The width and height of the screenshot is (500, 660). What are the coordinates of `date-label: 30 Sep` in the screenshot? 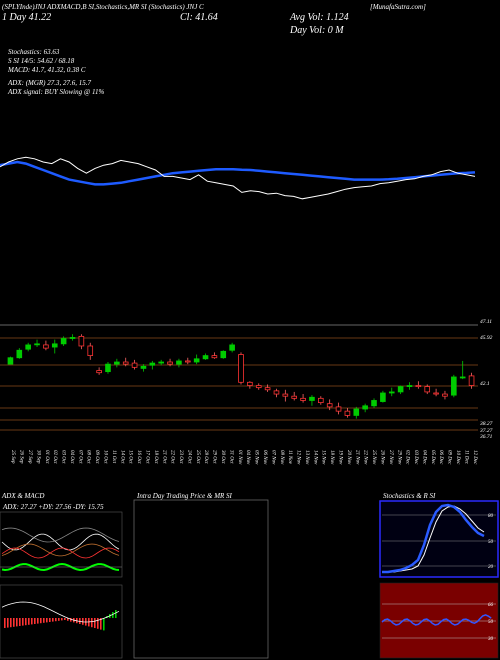 It's located at (37, 457).